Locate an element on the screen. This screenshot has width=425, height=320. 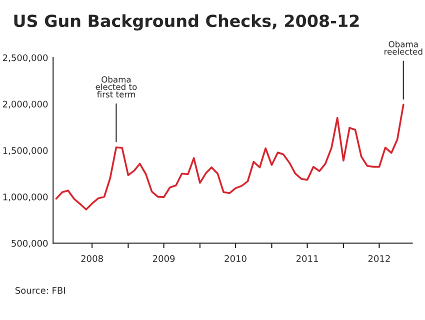
x-tick-label: 2009 is located at coordinates (163, 258).